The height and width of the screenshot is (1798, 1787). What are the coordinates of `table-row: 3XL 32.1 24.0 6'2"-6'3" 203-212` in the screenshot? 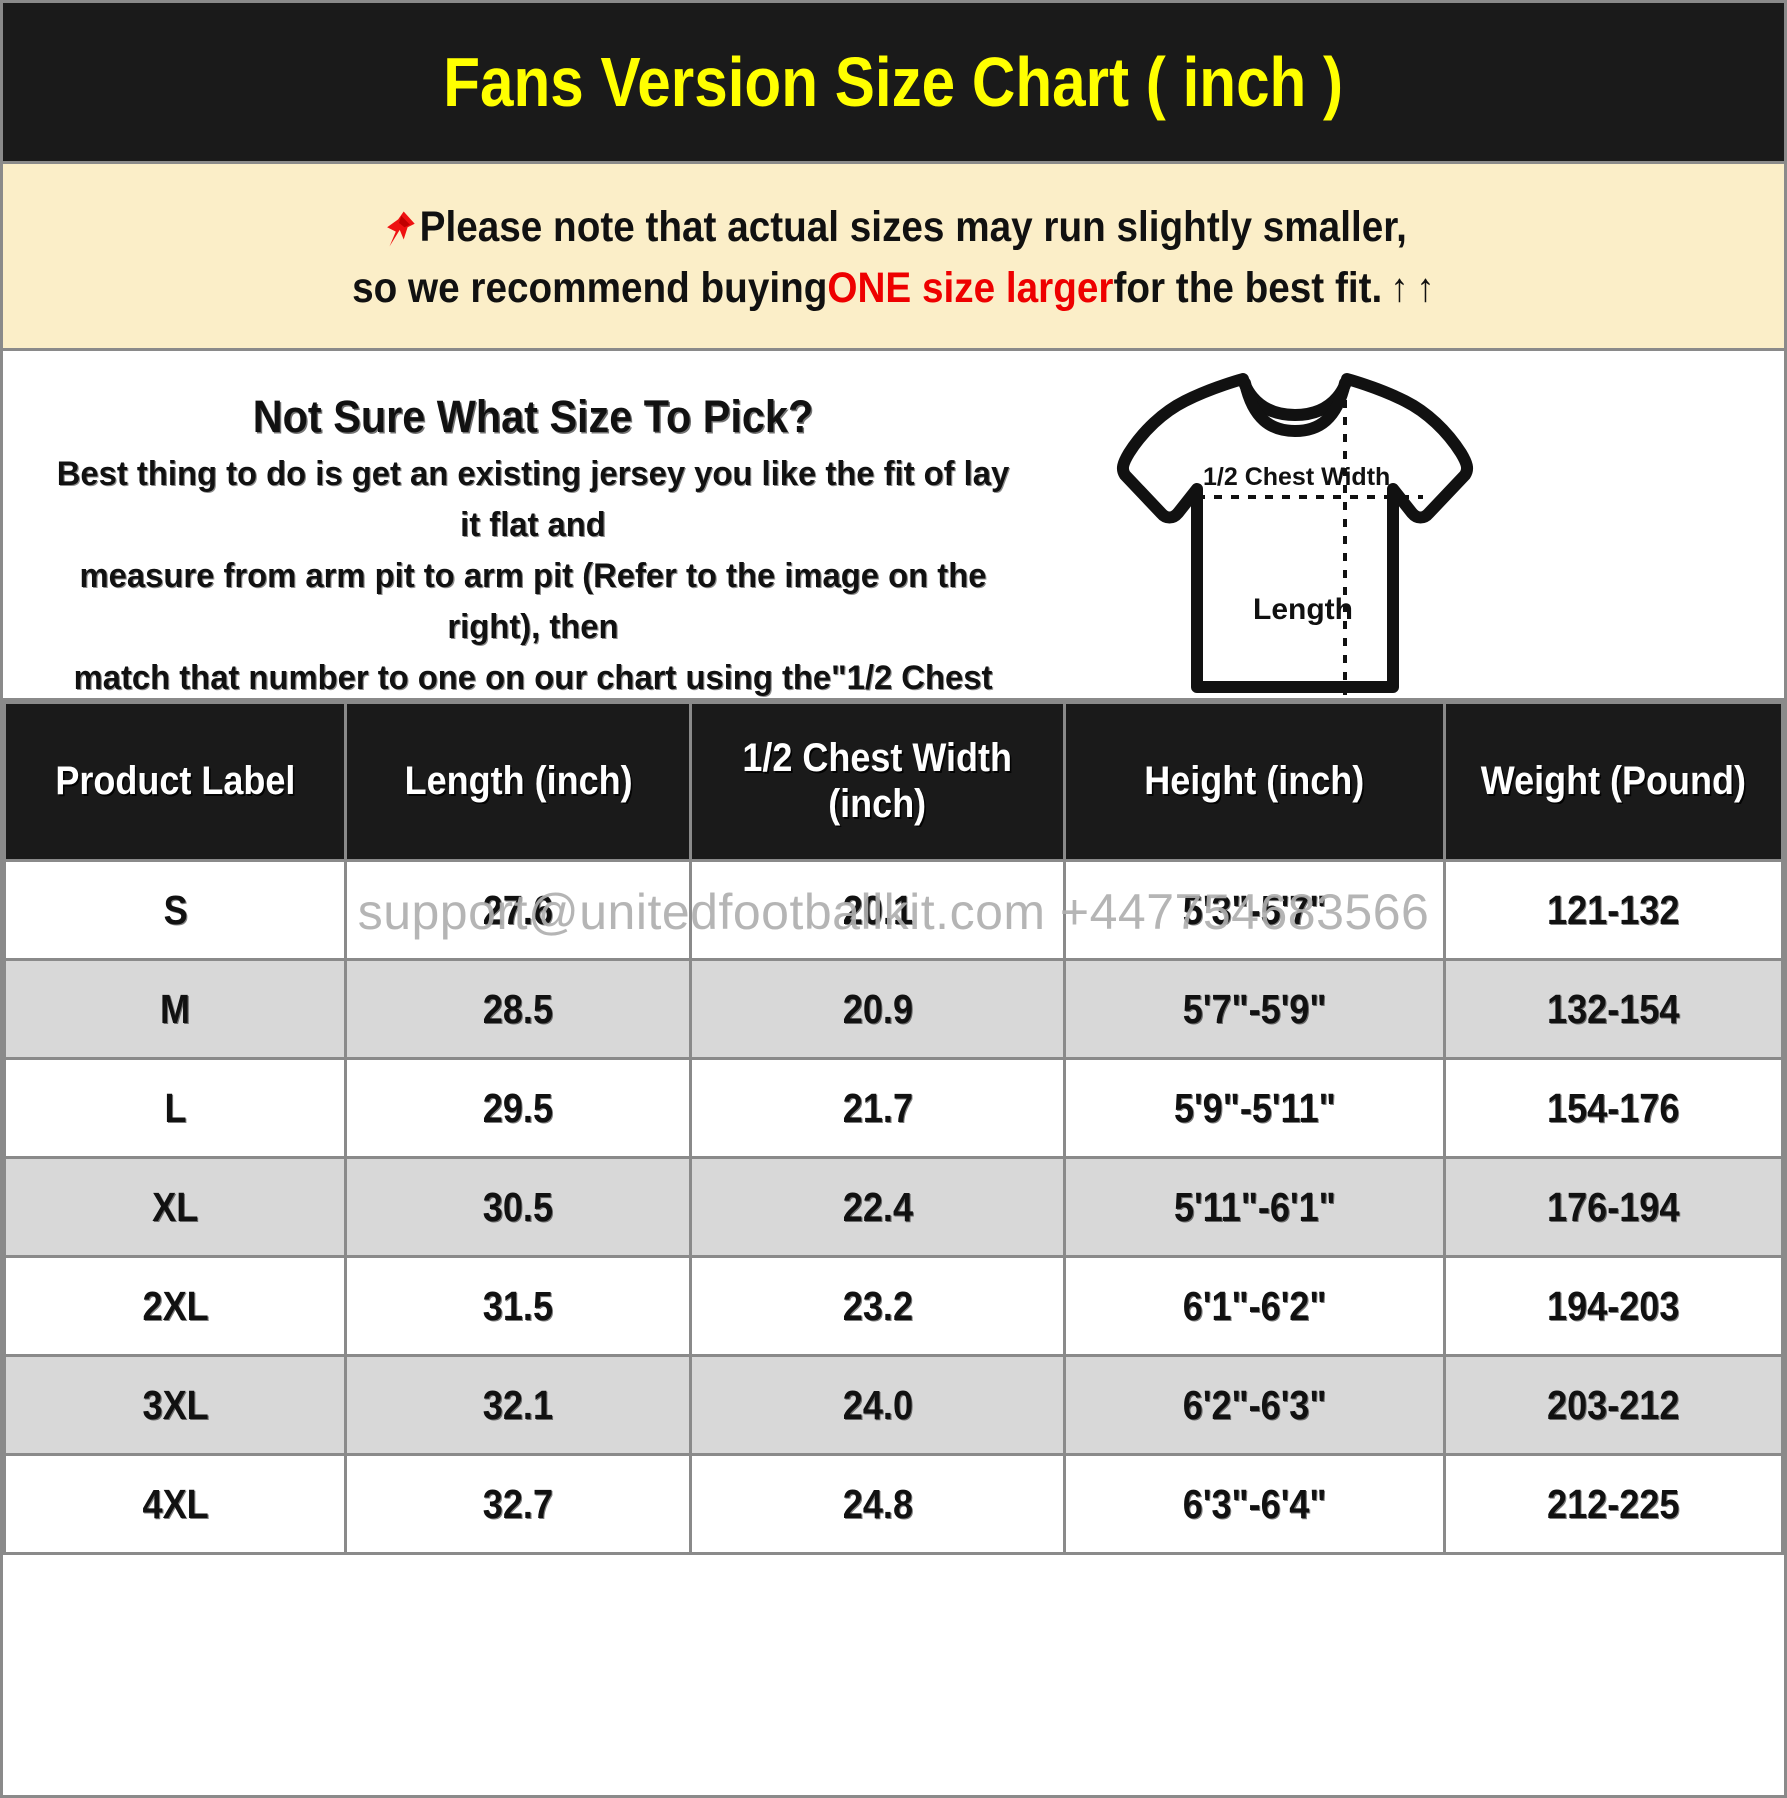 It's located at (893, 1405).